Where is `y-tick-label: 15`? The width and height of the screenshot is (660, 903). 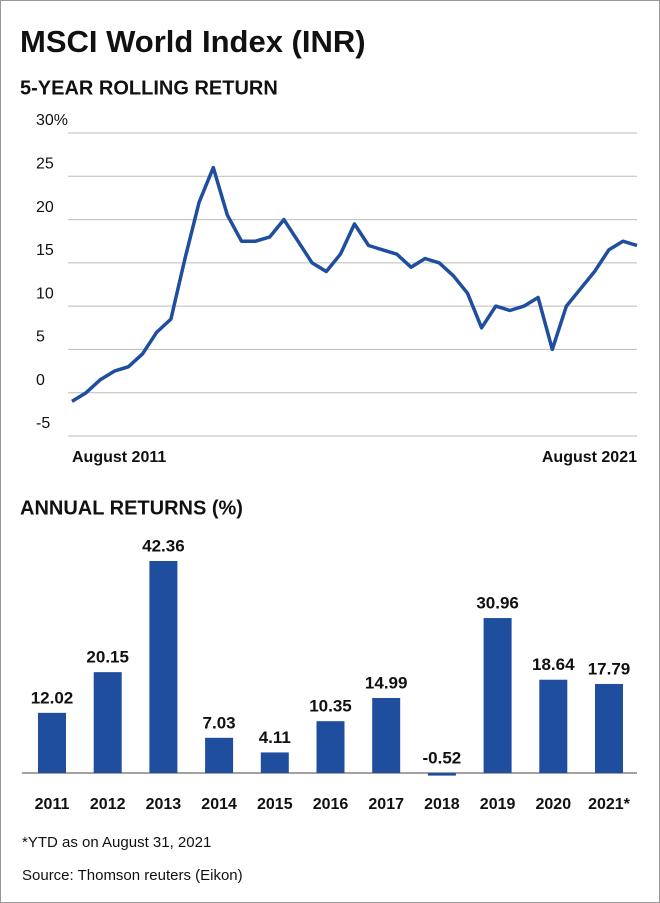 y-tick-label: 15 is located at coordinates (45, 250).